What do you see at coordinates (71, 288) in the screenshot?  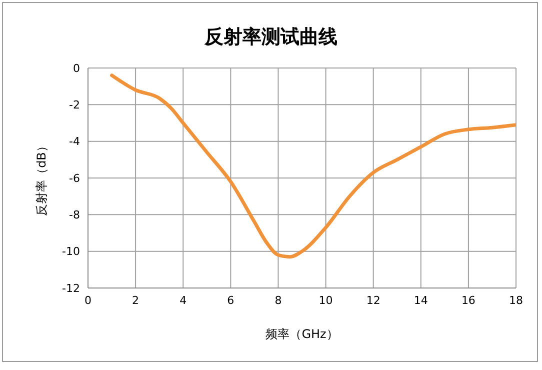 I see `y-tick-label: -12` at bounding box center [71, 288].